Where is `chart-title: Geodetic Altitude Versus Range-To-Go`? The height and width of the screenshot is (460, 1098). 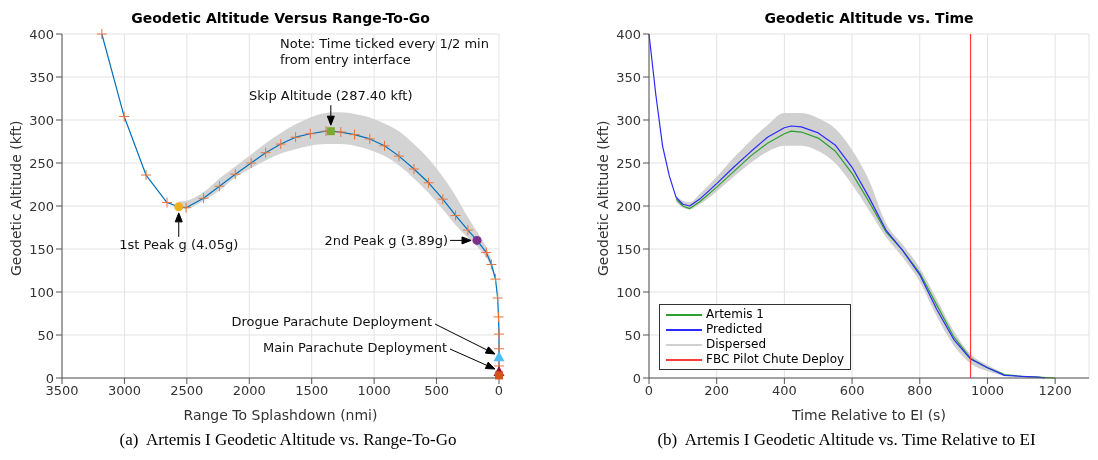
chart-title: Geodetic Altitude Versus Range-To-Go is located at coordinates (280, 18).